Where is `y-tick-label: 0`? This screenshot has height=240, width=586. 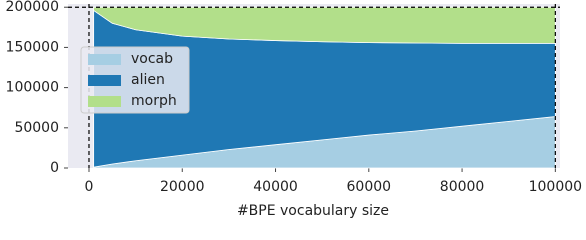 y-tick-label: 0 is located at coordinates (54, 168).